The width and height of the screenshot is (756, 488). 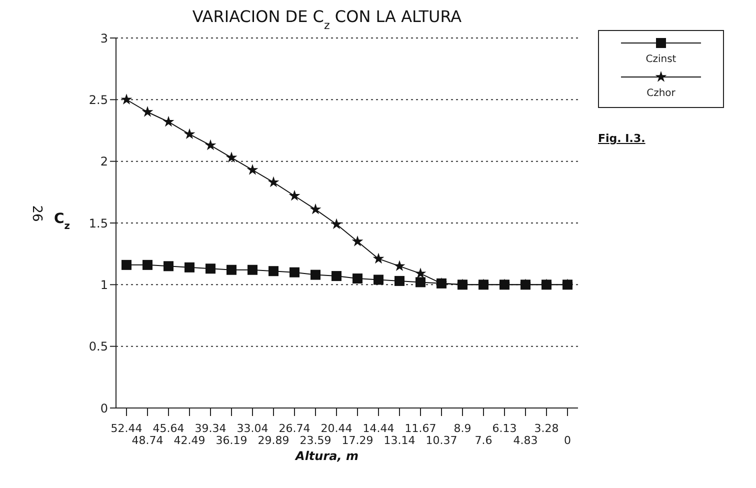 What do you see at coordinates (274, 440) in the screenshot?
I see `x-tick-label: 29.89` at bounding box center [274, 440].